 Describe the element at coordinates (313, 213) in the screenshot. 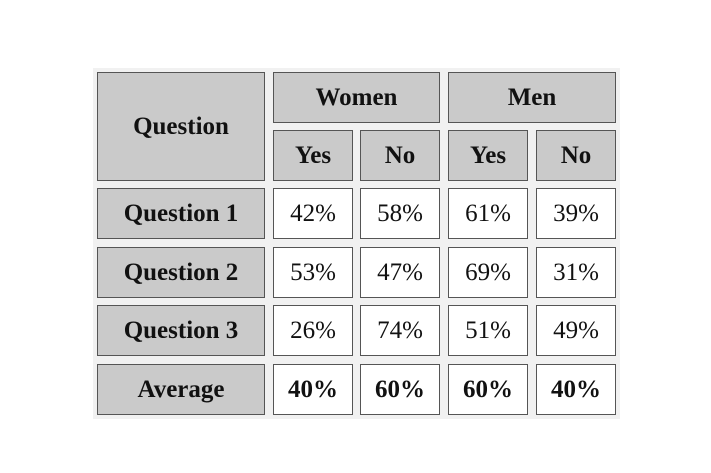

I see `data-cell: 42%` at that location.